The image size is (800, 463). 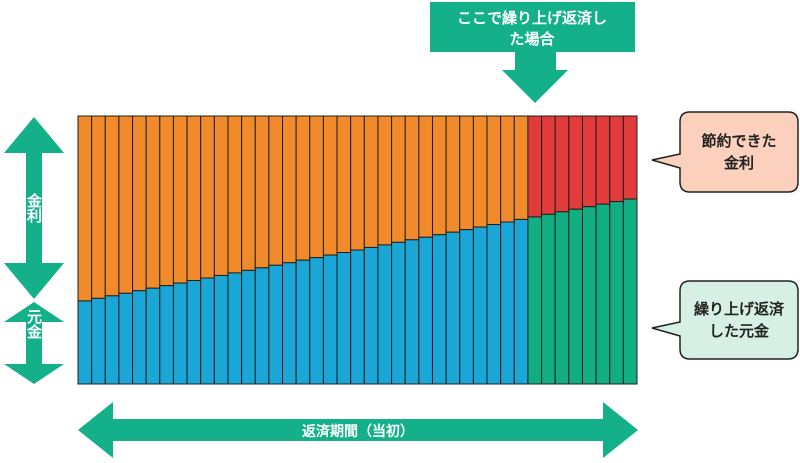 I want to click on prepayment-point-box, so click(x=532, y=27).